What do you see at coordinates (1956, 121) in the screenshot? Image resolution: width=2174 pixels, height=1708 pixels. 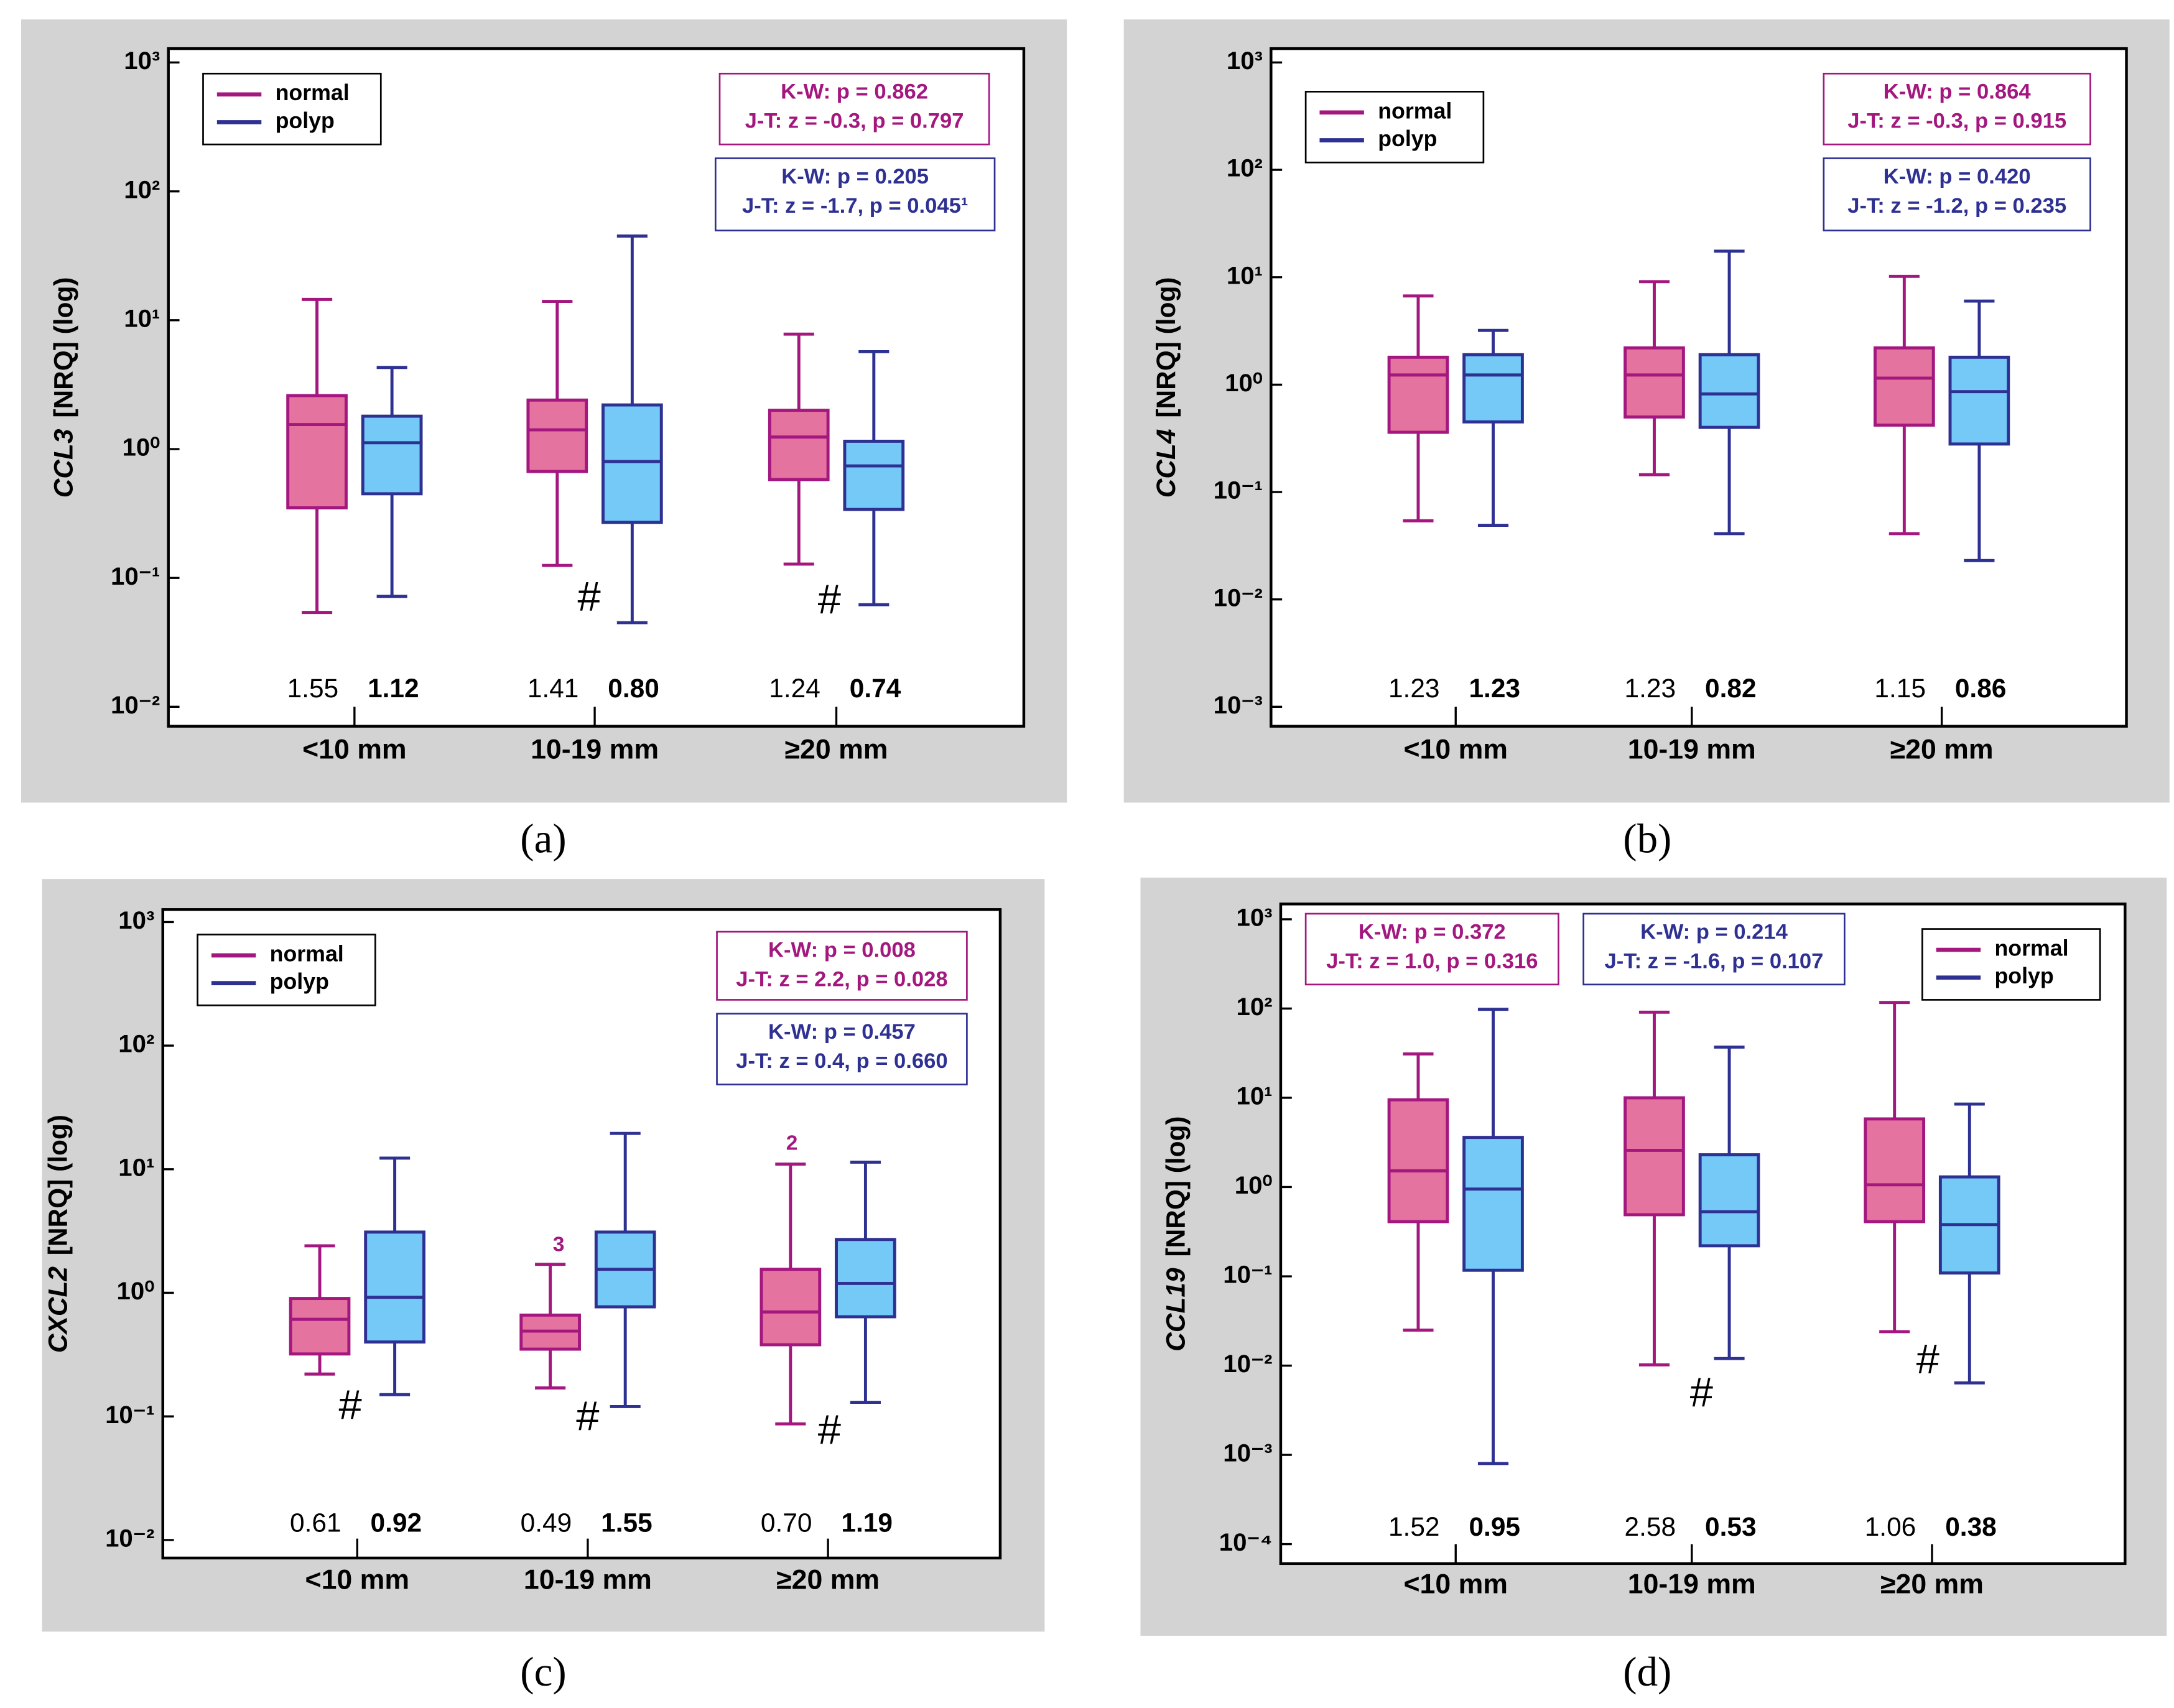 I see `stats-text: J-T: z = -0.3, p = 0.915` at bounding box center [1956, 121].